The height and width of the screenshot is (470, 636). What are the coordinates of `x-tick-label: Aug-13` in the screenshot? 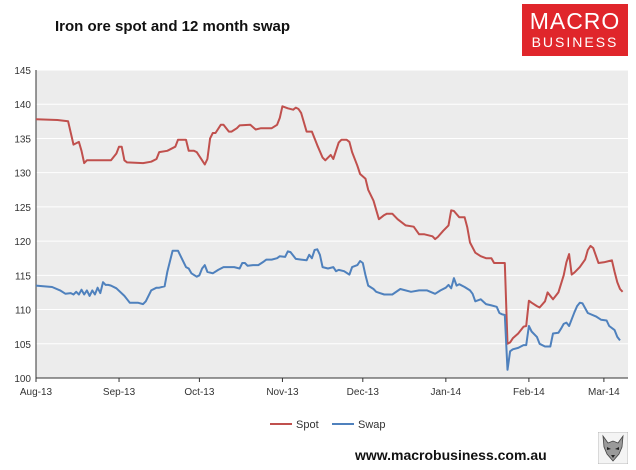 It's located at (36, 392).